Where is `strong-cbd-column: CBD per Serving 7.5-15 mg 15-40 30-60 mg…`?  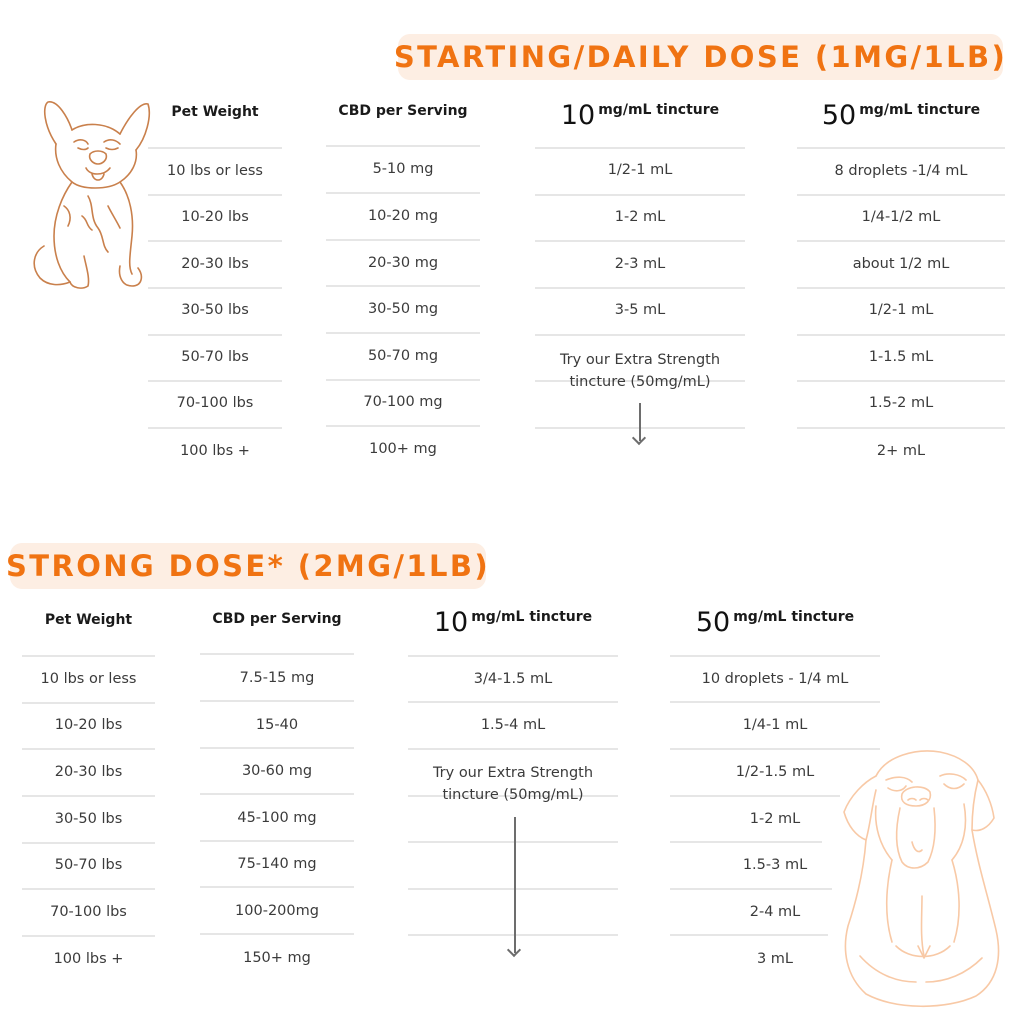
strong-cbd-column: CBD per Serving 7.5-15 mg 15-40 30-60 mg… is located at coordinates (277, 500).